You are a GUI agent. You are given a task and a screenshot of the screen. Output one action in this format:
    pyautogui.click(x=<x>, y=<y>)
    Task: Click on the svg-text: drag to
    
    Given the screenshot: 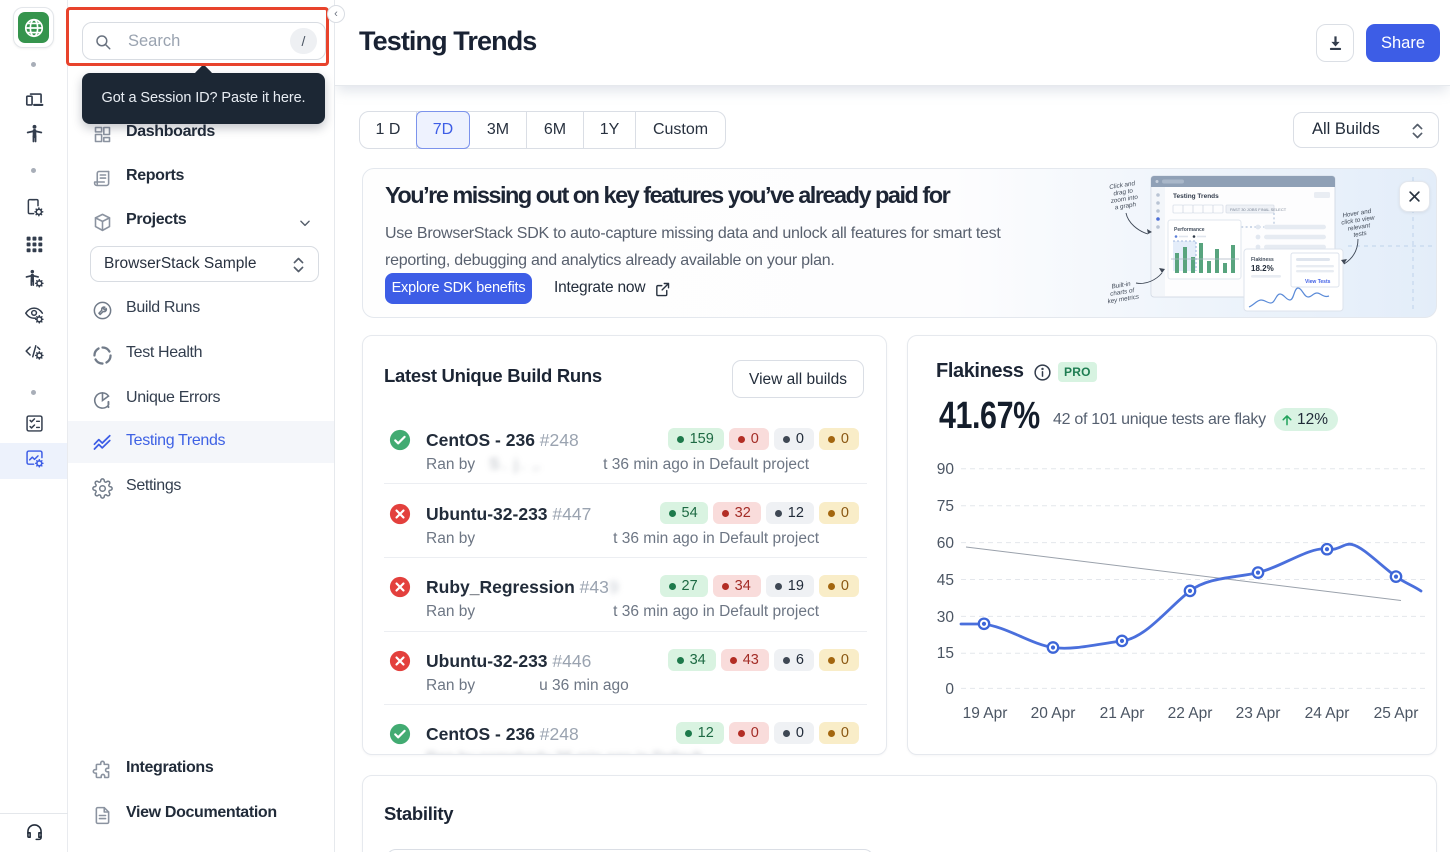 What is the action you would take?
    pyautogui.click(x=1123, y=192)
    